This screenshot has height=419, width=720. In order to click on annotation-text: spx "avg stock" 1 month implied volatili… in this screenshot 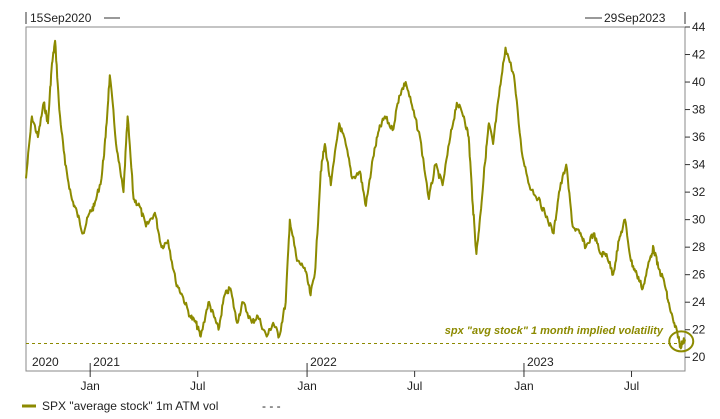, I will do `click(554, 331)`.